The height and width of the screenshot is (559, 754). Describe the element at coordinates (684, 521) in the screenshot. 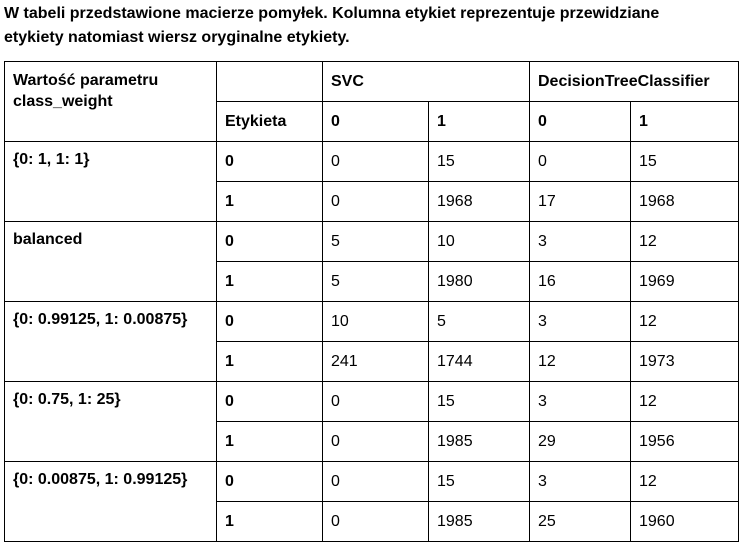

I see `dtc-value-cell: 1960` at that location.